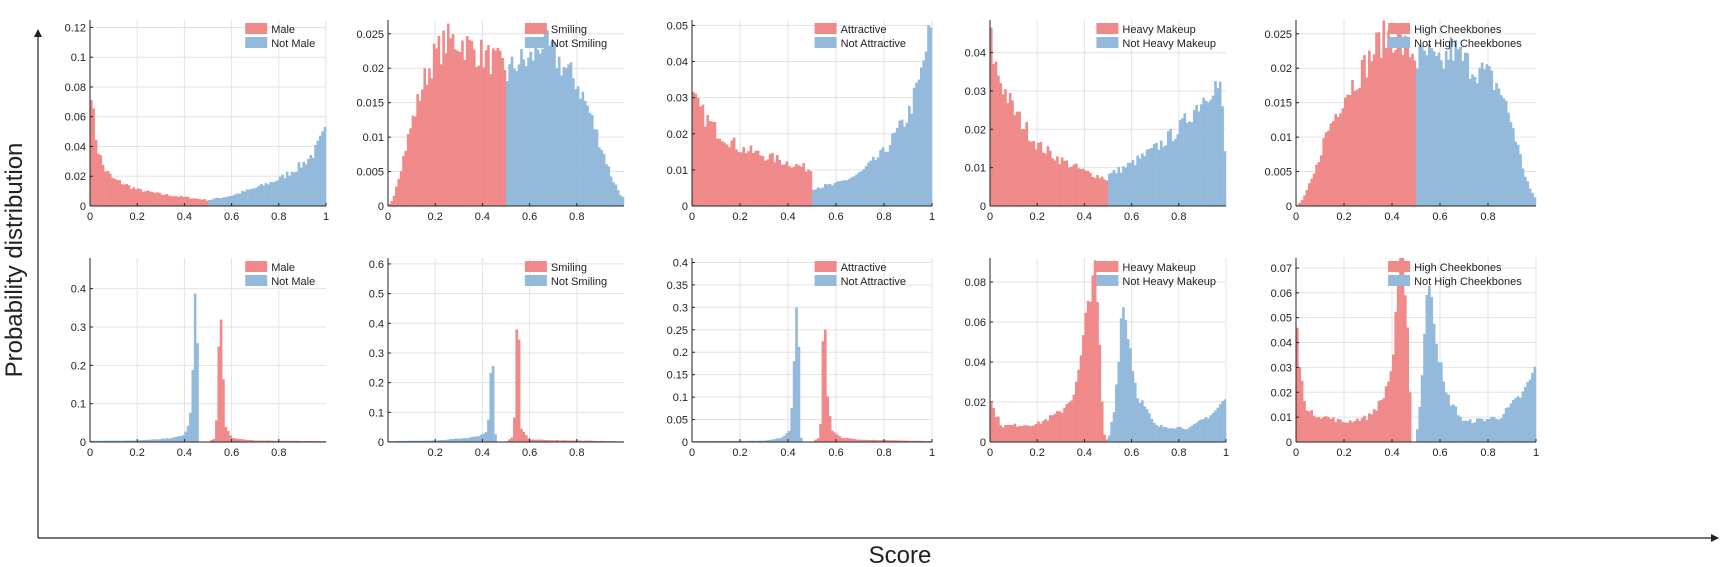 The width and height of the screenshot is (1724, 567). Describe the element at coordinates (677, 376) in the screenshot. I see `y-tick-label: 0.15` at that location.